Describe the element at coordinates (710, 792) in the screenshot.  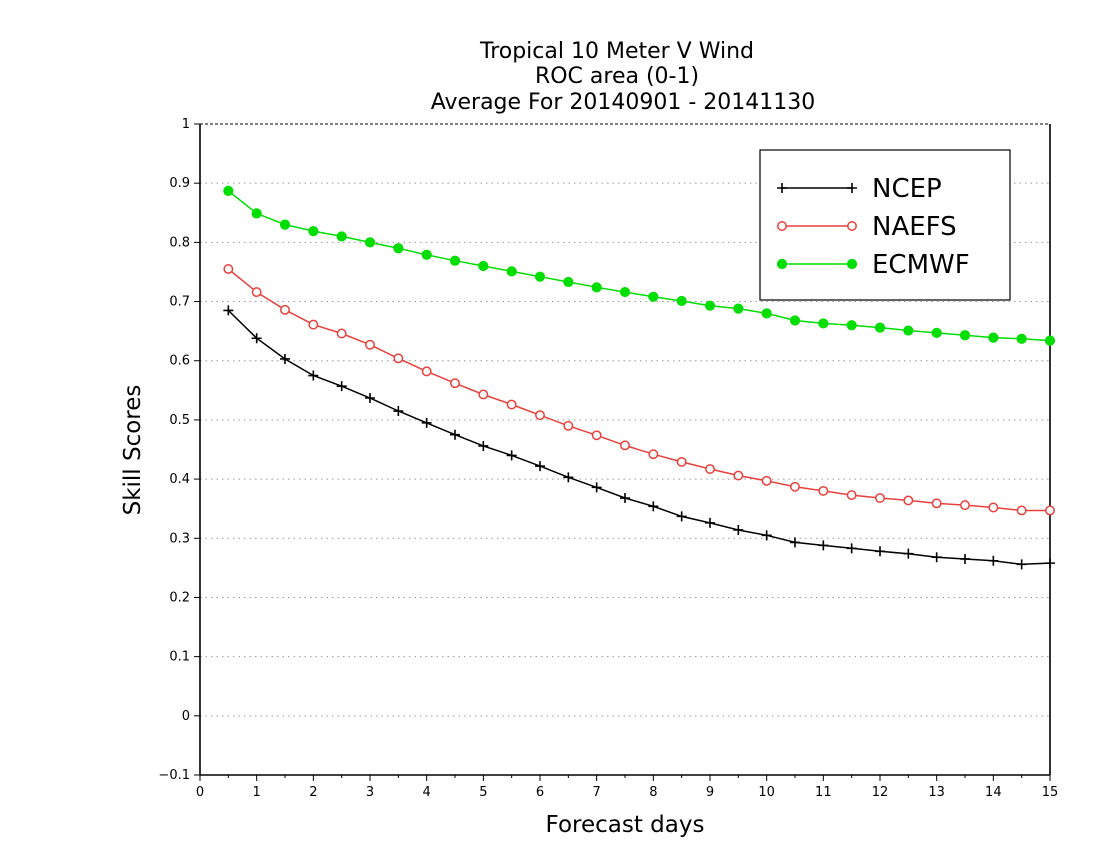
I see `x-tick-label: 9` at that location.